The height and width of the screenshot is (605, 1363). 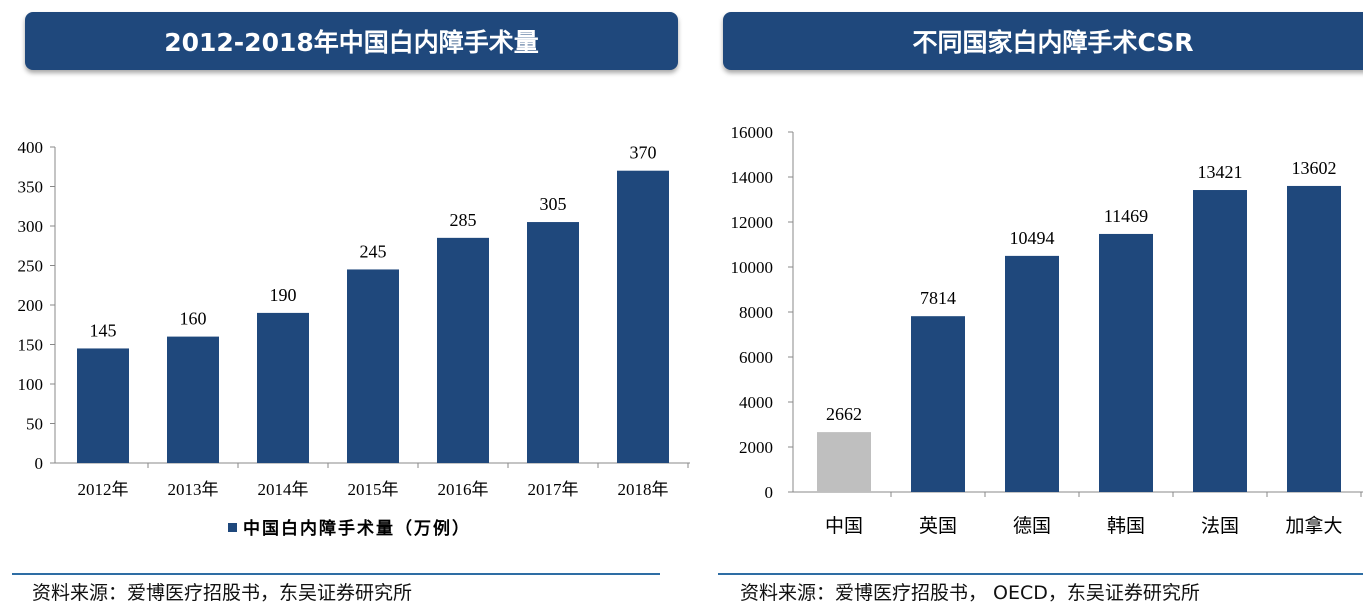 What do you see at coordinates (31, 226) in the screenshot?
I see `y-tick-label: 300` at bounding box center [31, 226].